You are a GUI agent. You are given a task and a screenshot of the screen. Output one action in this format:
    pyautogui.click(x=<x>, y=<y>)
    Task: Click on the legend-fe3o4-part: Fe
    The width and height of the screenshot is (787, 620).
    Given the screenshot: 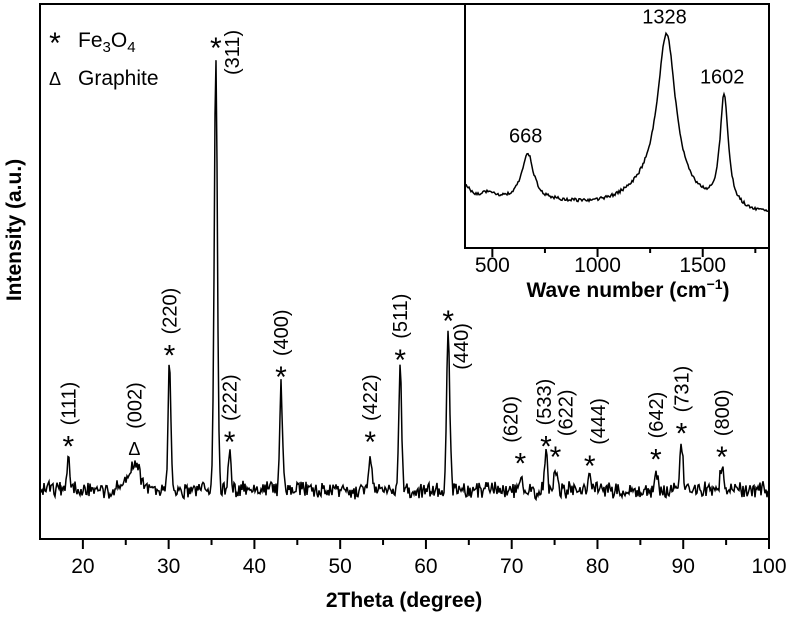 What is the action you would take?
    pyautogui.click(x=90, y=40)
    